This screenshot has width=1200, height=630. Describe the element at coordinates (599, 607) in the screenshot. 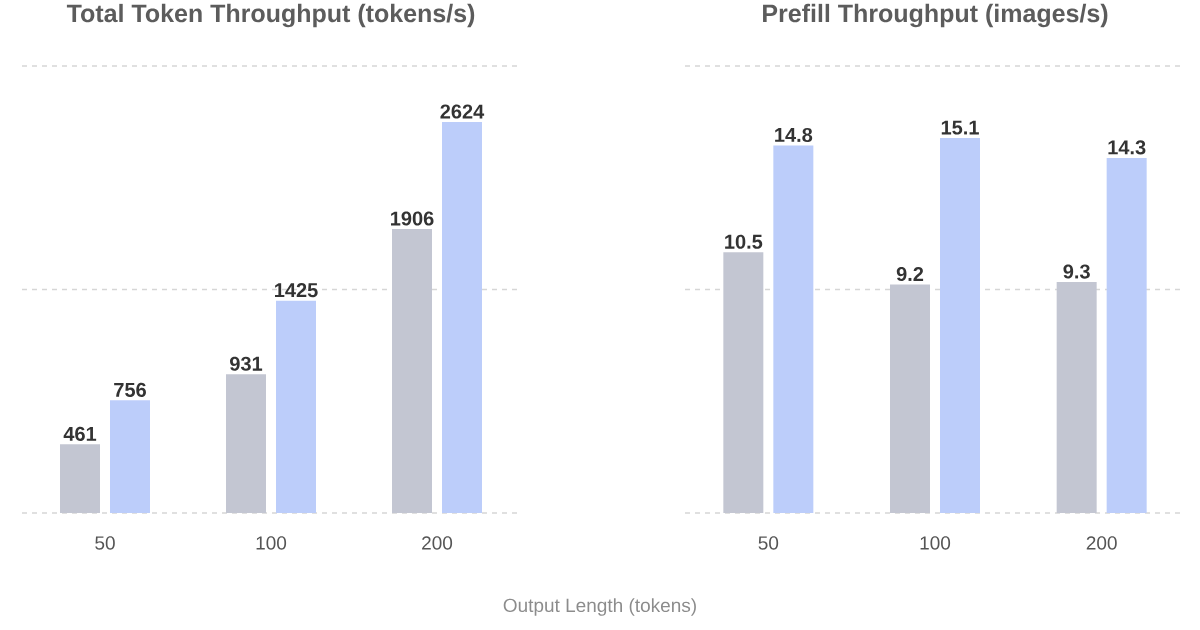

I see `x-axis-title: Output Length (tokens)` at that location.